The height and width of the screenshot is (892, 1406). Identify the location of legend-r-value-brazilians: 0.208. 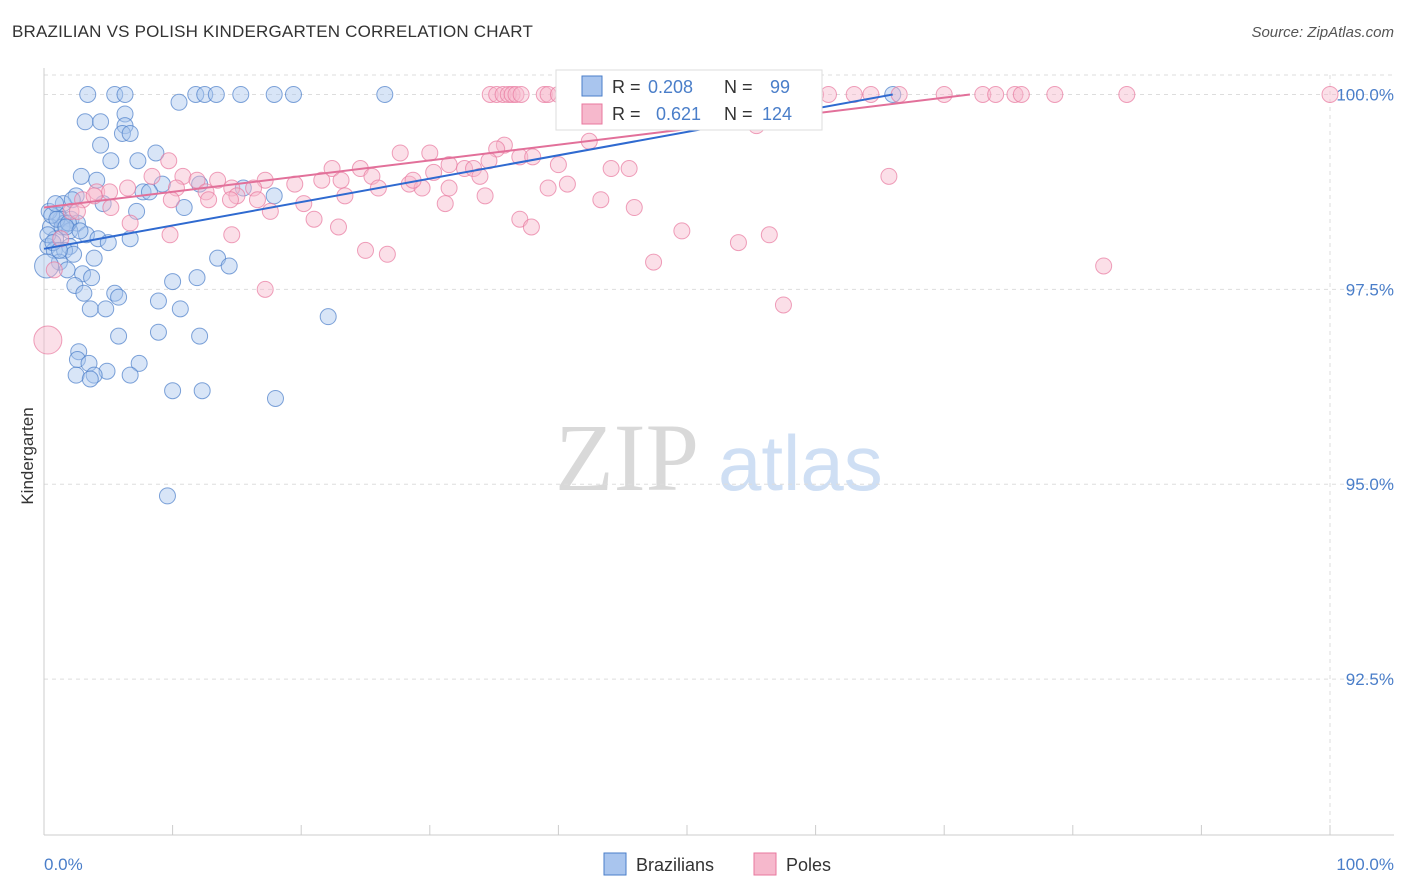
(670, 87).